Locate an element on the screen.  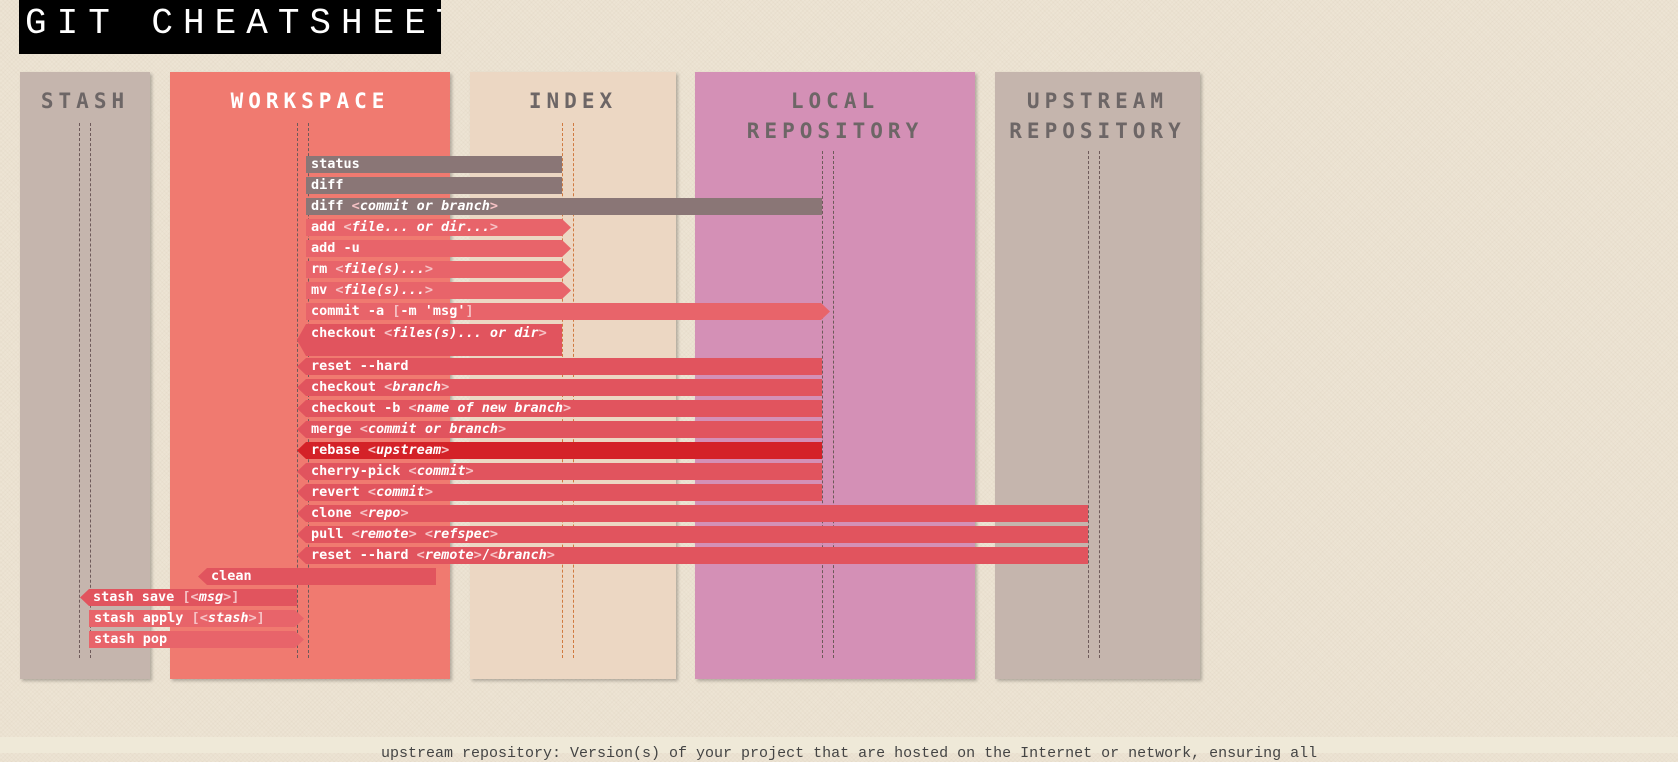
column-stash-label: STASH is located at coordinates (85, 101).